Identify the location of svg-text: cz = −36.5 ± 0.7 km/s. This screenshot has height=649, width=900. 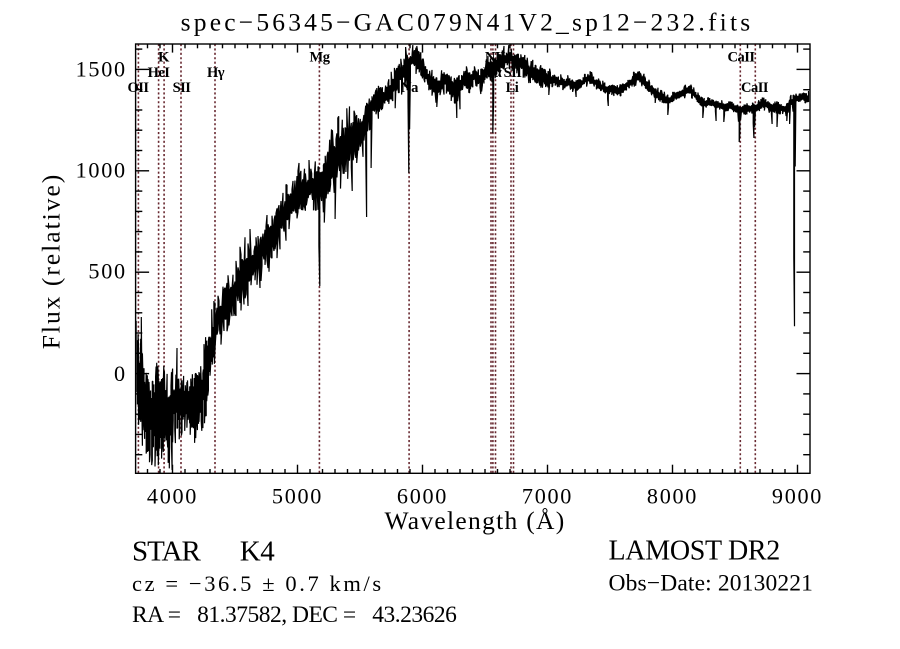
(258, 583).